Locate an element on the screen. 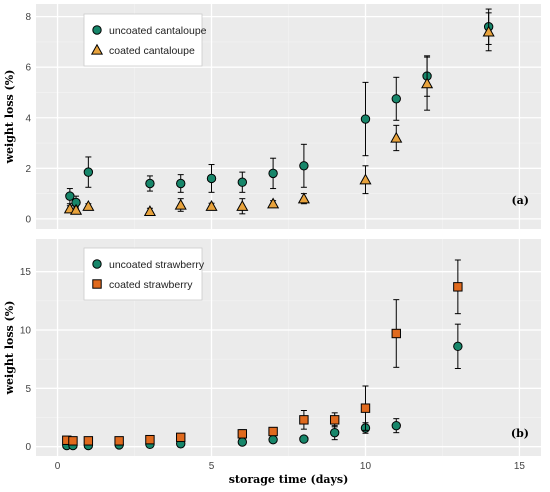  legend: uncoated strawberry coated strawberry is located at coordinates (144, 274).